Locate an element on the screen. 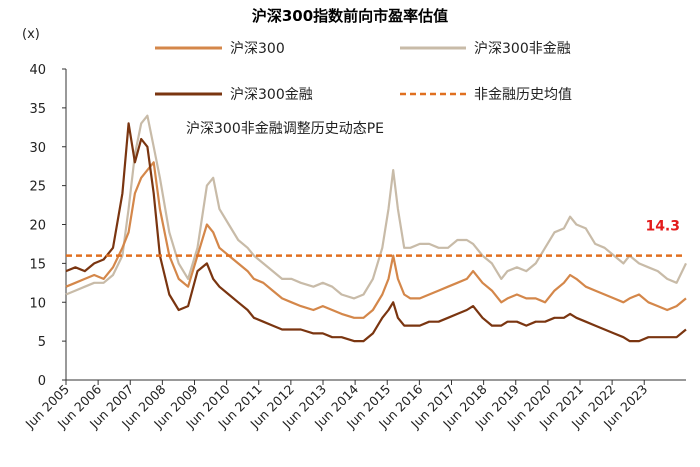 The height and width of the screenshot is (467, 700). y-tick-label: 5 is located at coordinates (42, 342).